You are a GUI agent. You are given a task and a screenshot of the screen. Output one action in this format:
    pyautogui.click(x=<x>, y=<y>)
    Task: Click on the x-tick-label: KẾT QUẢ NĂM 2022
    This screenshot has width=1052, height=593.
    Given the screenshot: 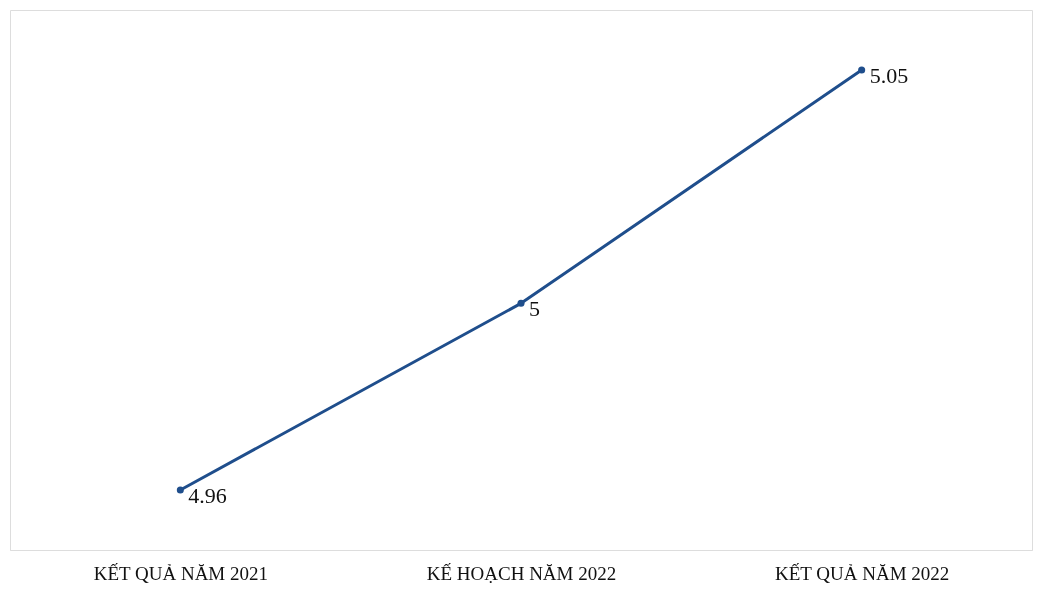 What is the action you would take?
    pyautogui.click(x=862, y=573)
    